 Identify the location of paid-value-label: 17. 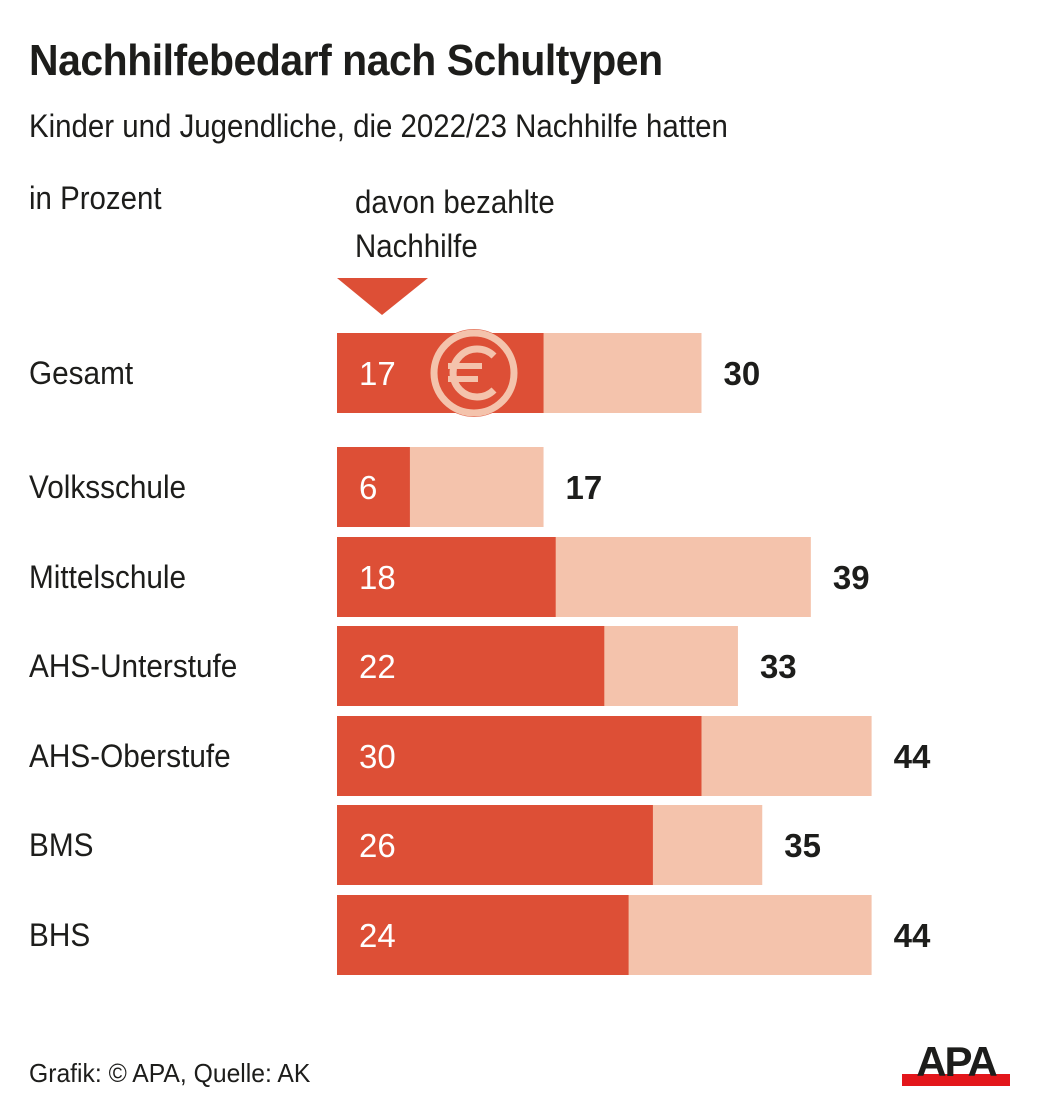
(377, 373).